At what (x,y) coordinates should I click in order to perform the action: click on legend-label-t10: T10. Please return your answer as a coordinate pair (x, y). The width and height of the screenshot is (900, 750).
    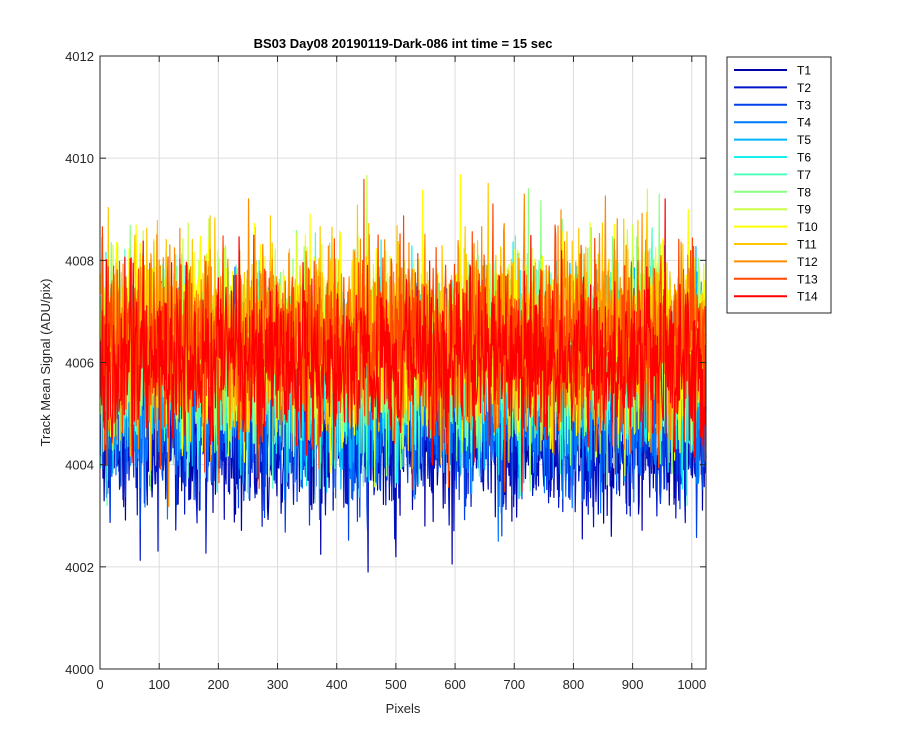
    Looking at the image, I should click on (807, 227).